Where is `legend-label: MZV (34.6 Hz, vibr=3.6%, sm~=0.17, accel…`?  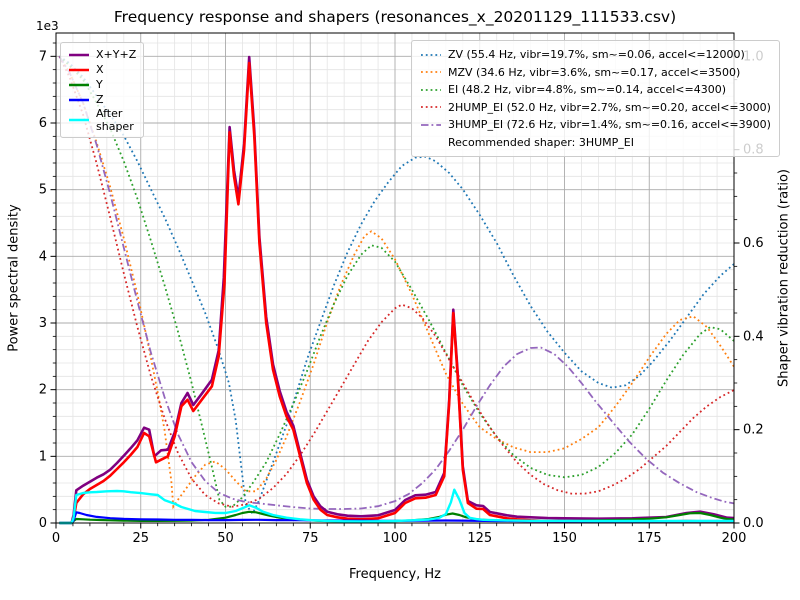
legend-label: MZV (34.6 Hz, vibr=3.6%, sm~=0.17, accel… is located at coordinates (594, 72).